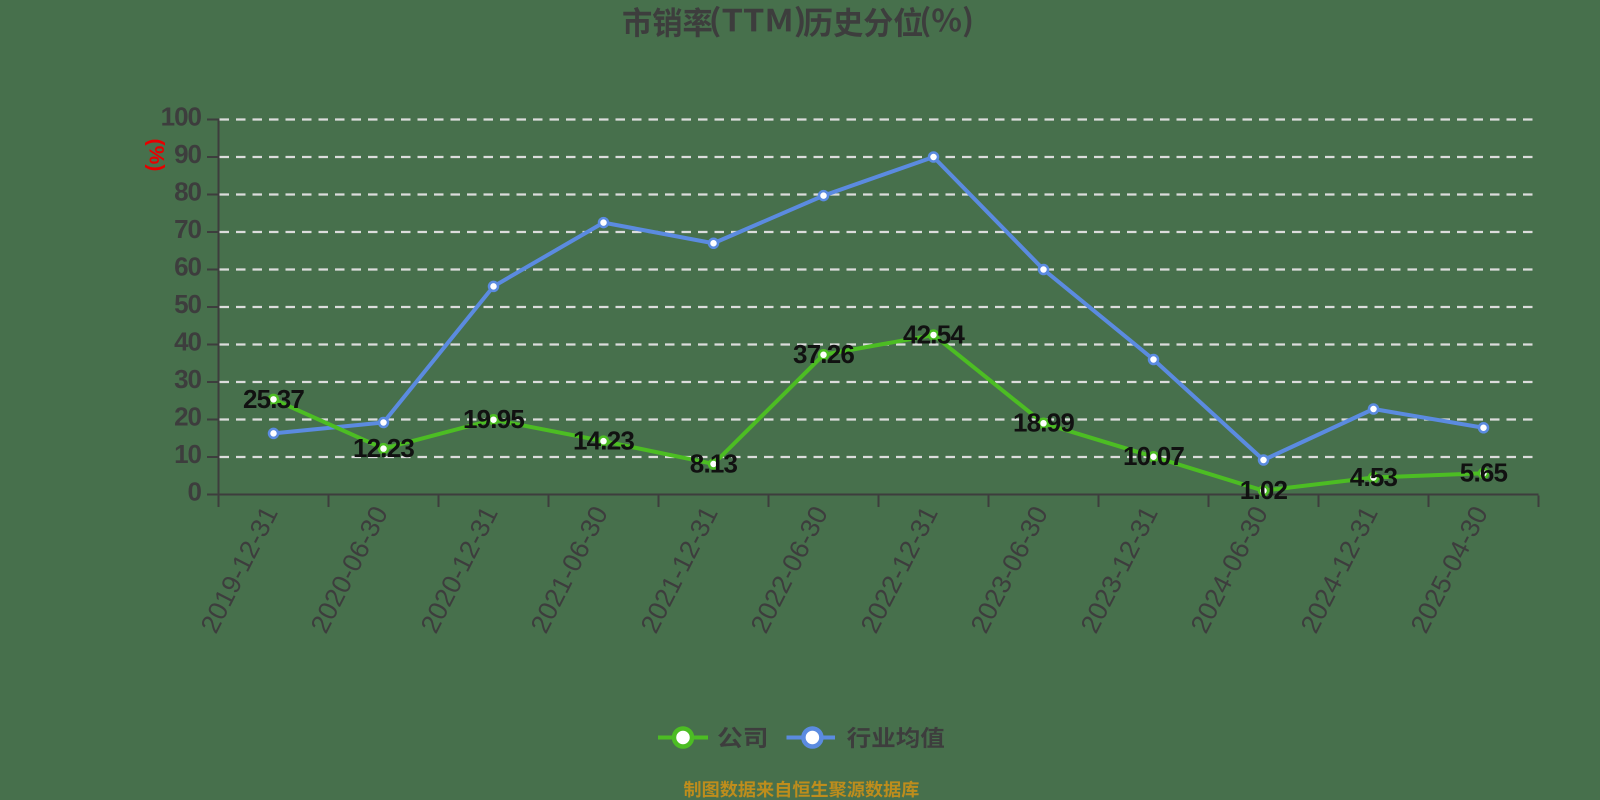  What do you see at coordinates (195, 492) in the screenshot?
I see `svg-text: 0` at bounding box center [195, 492].